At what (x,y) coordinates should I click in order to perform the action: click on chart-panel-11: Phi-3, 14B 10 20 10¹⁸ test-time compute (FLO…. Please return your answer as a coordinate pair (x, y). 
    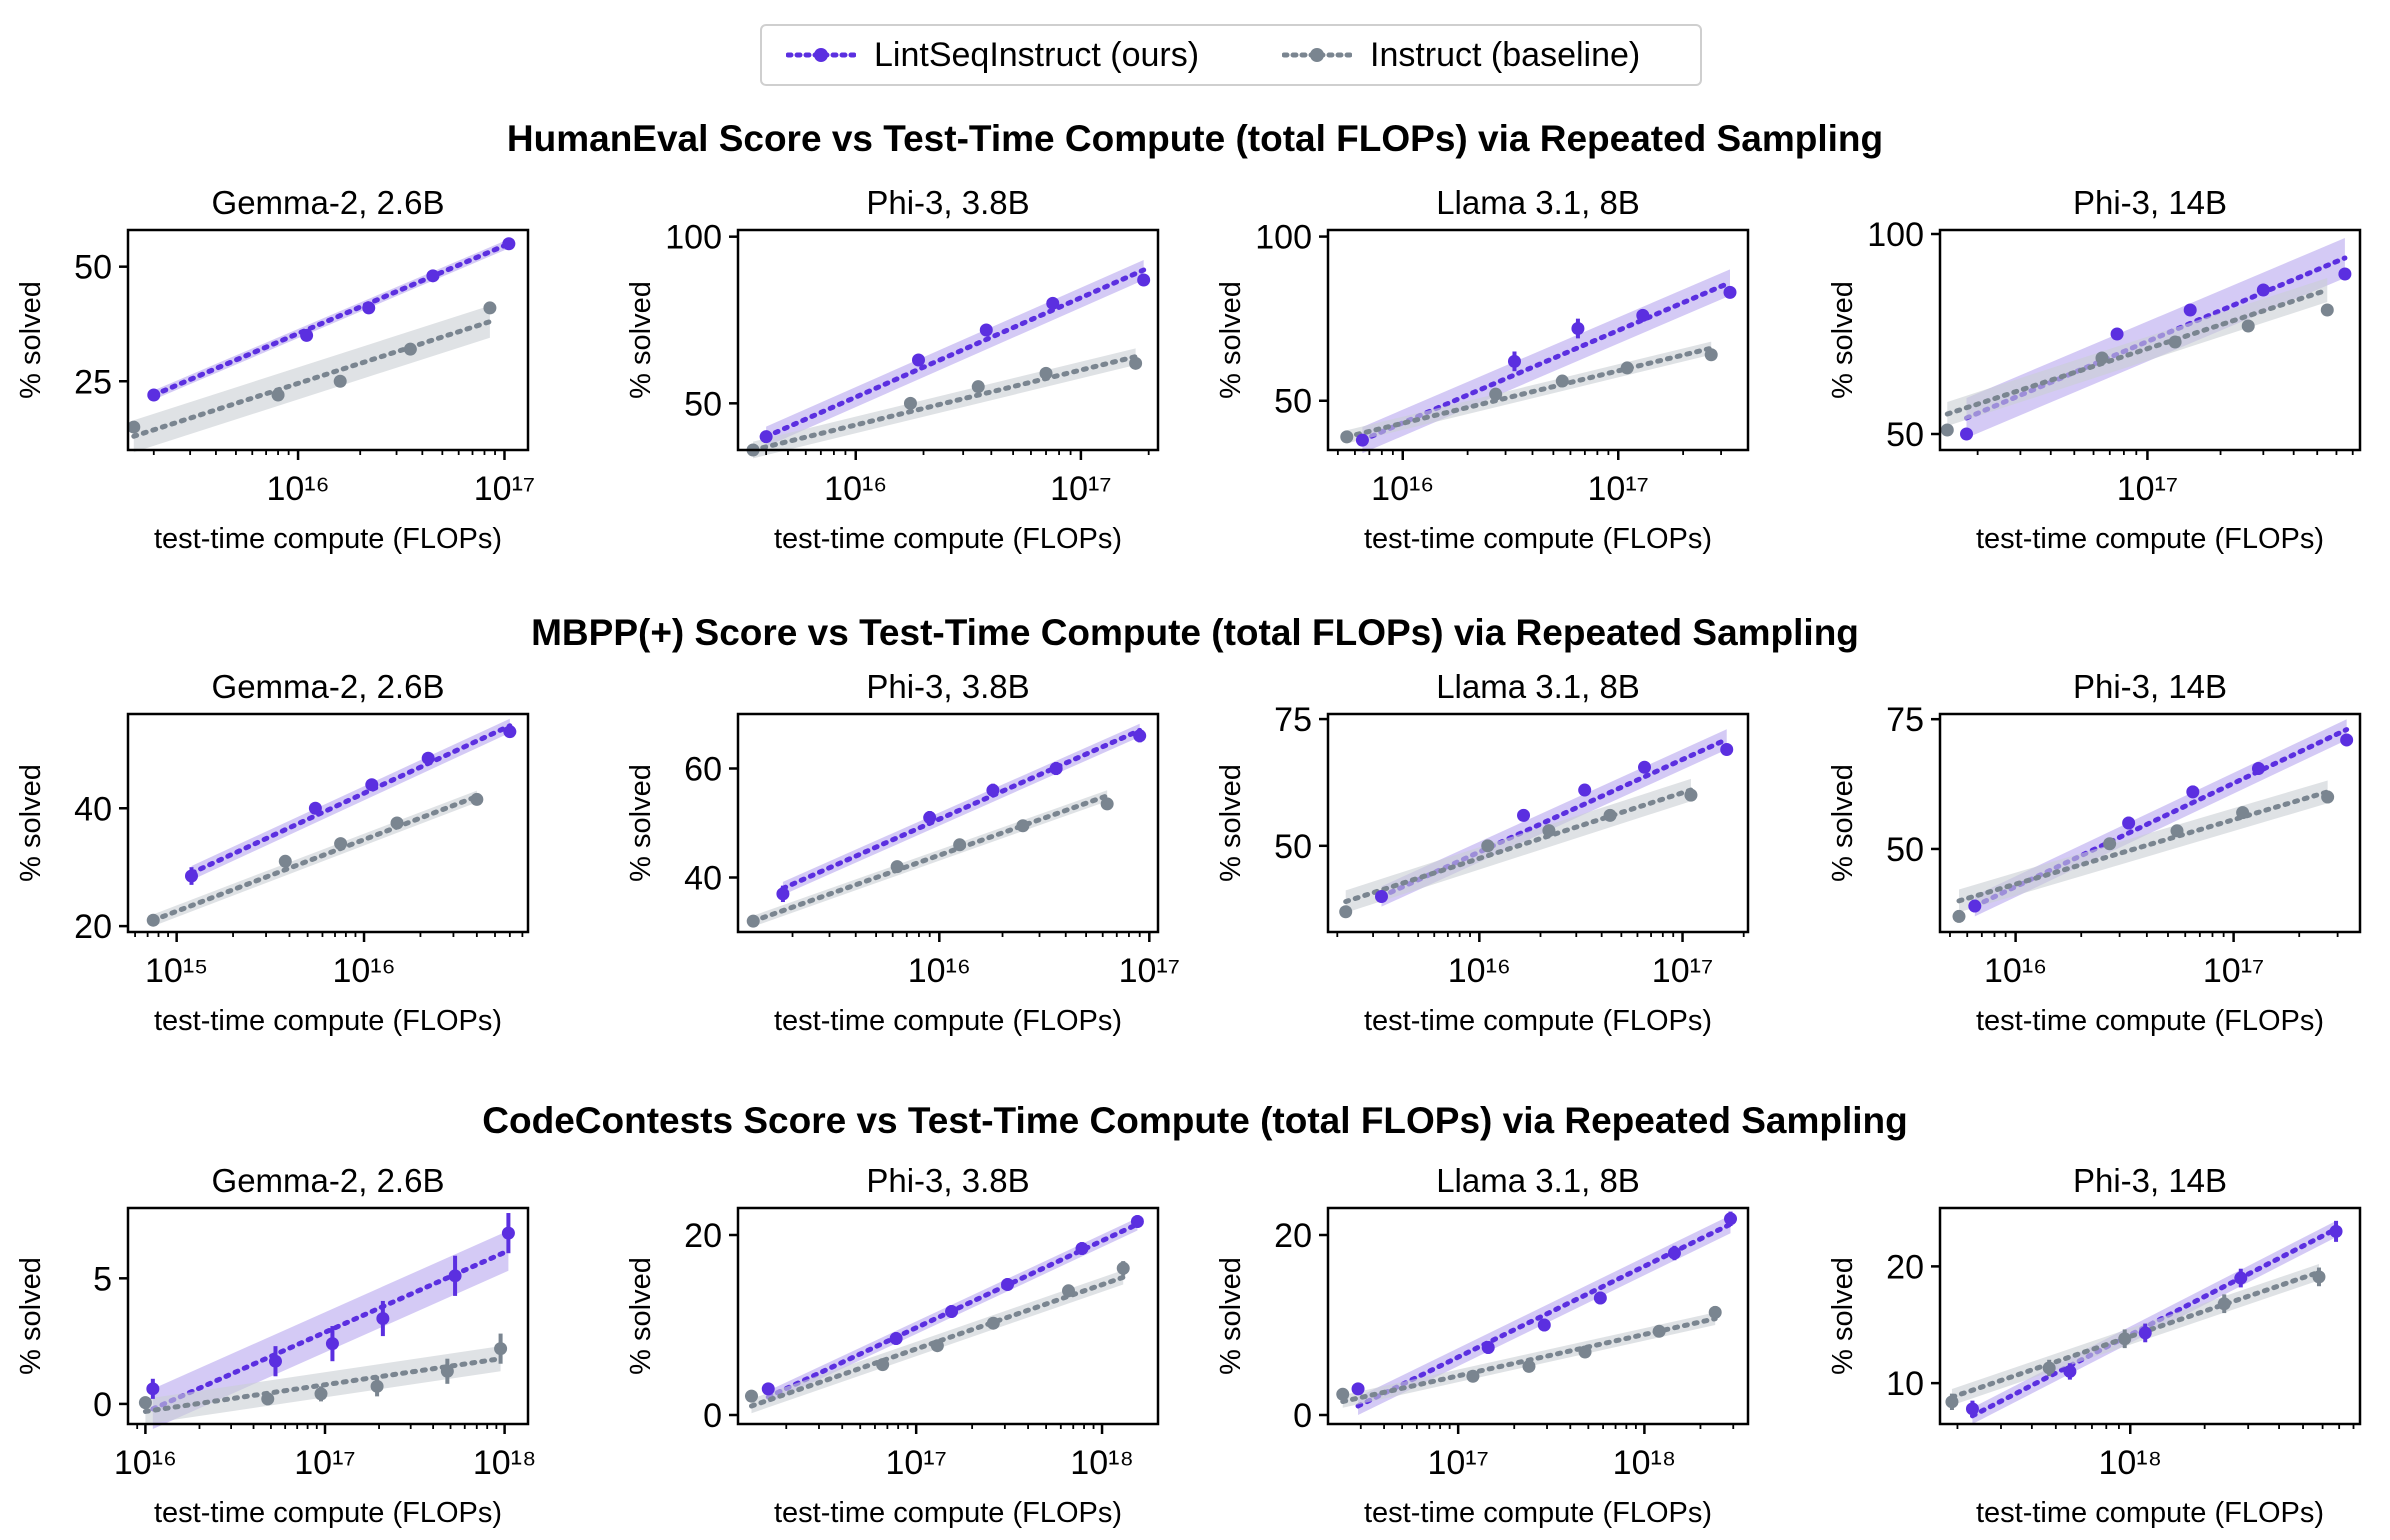
    Looking at the image, I should click on (2094, 1345).